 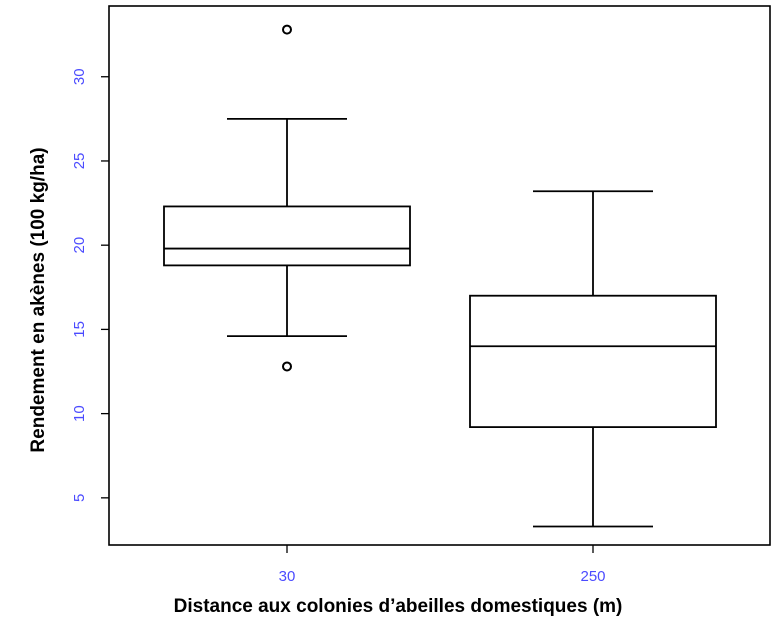 What do you see at coordinates (79, 161) in the screenshot?
I see `y-tick-label: 25` at bounding box center [79, 161].